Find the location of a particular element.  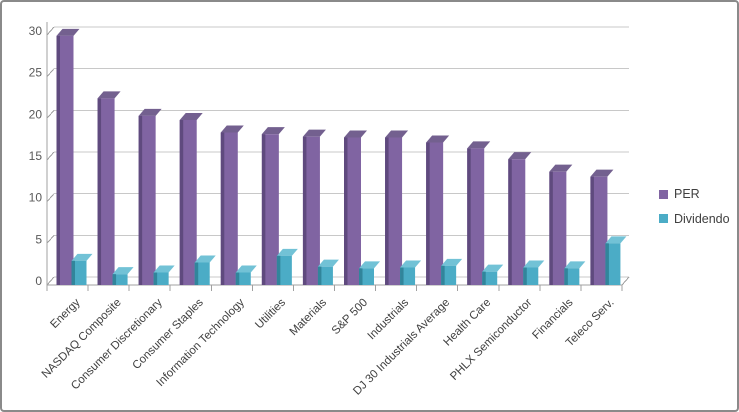

x-axis-label: Utilities is located at coordinates (270, 313).